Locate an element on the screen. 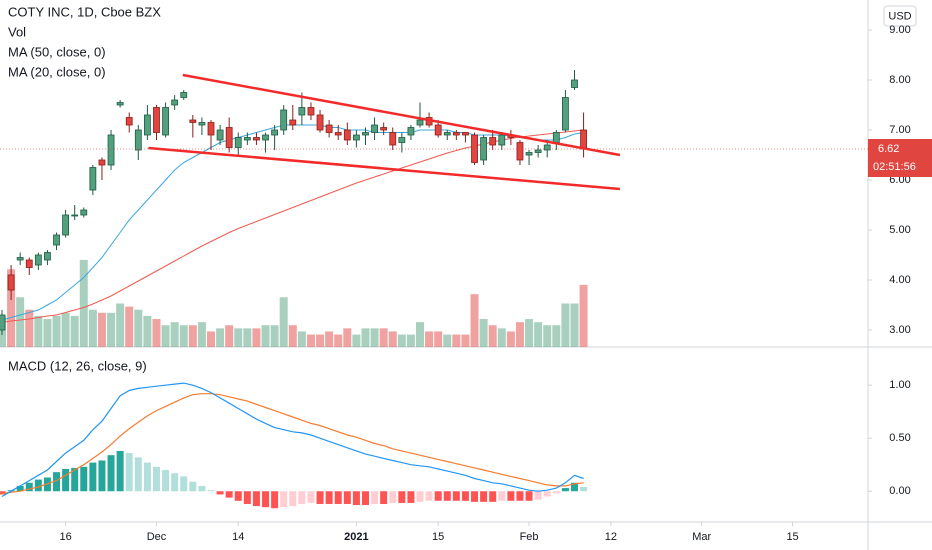 The image size is (932, 550). time-tick-label: 16 is located at coordinates (65, 537).